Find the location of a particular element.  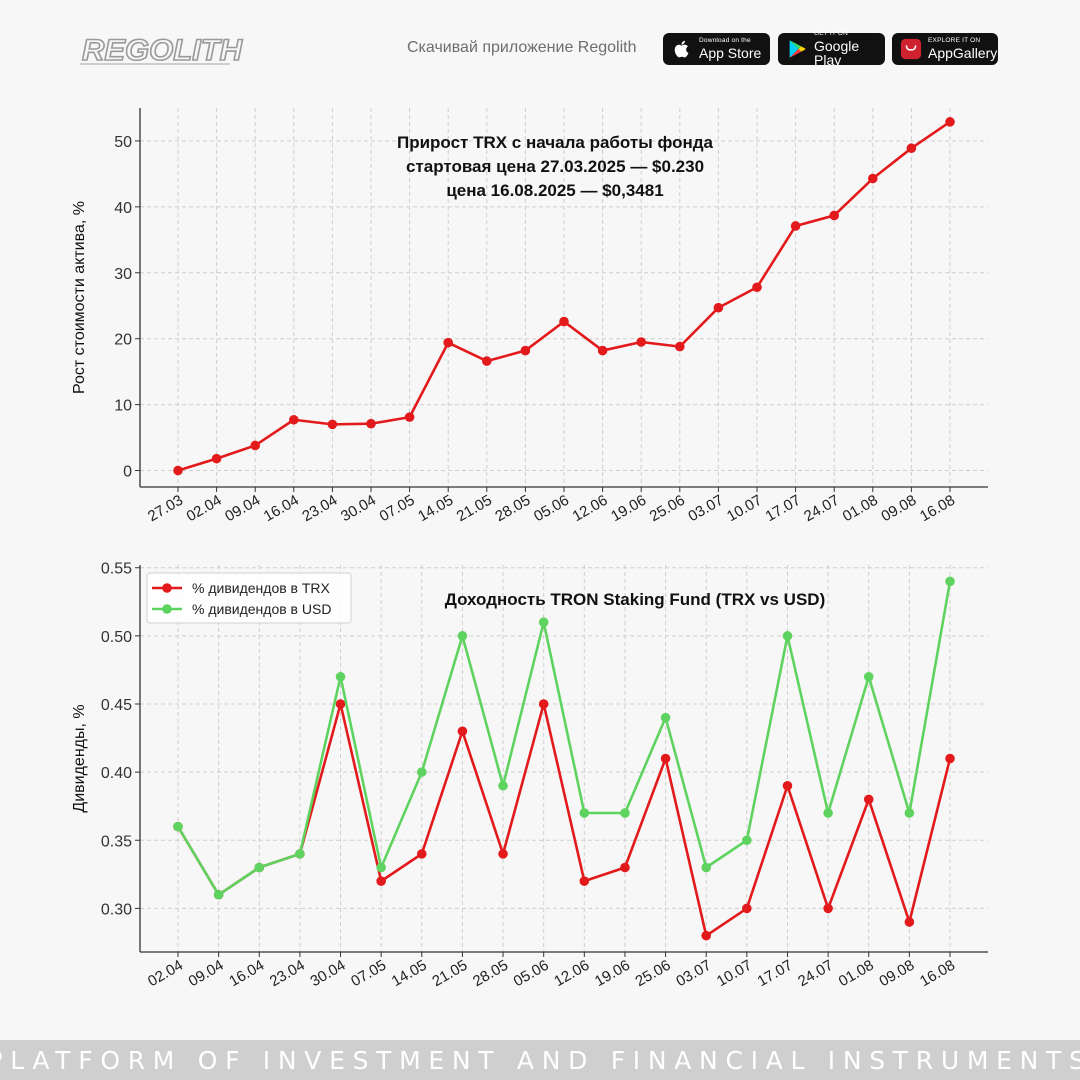

legend: % дивидендов в TRX % дивидендов в USD is located at coordinates (249, 598).